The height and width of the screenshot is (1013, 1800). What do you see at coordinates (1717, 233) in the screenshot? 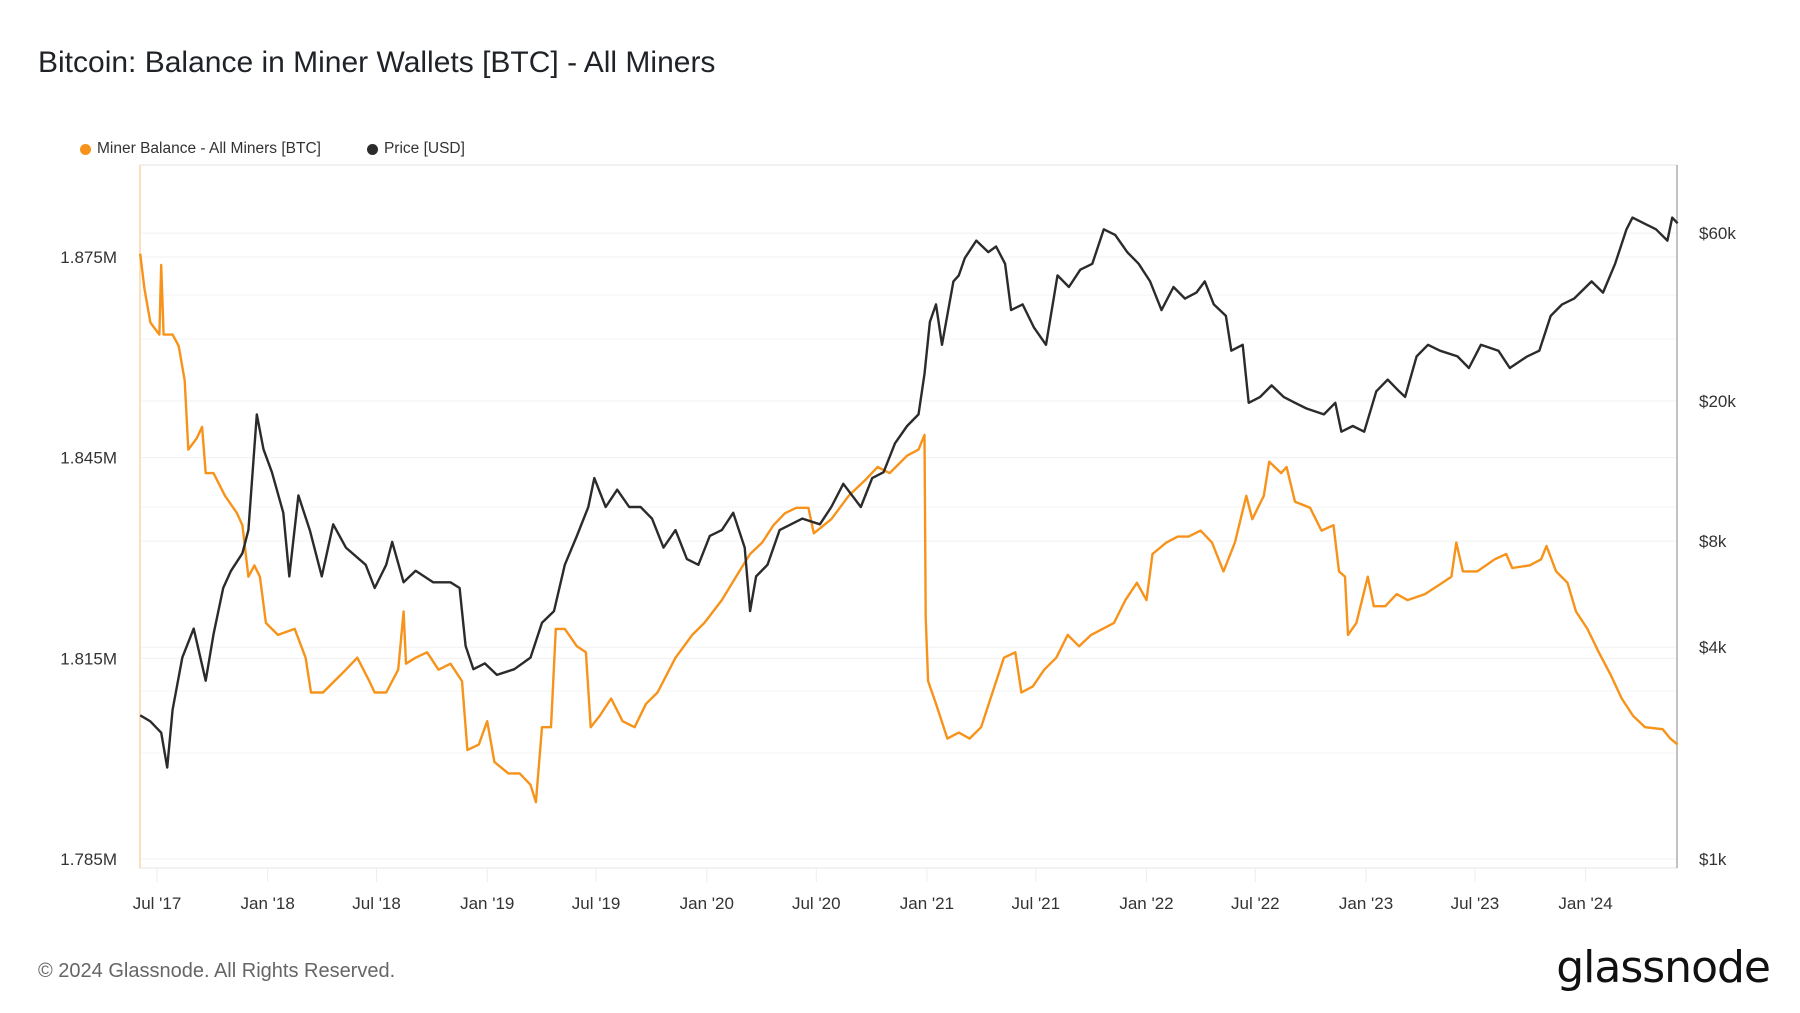
I see `y-right-tick-label: $60k` at bounding box center [1717, 233].